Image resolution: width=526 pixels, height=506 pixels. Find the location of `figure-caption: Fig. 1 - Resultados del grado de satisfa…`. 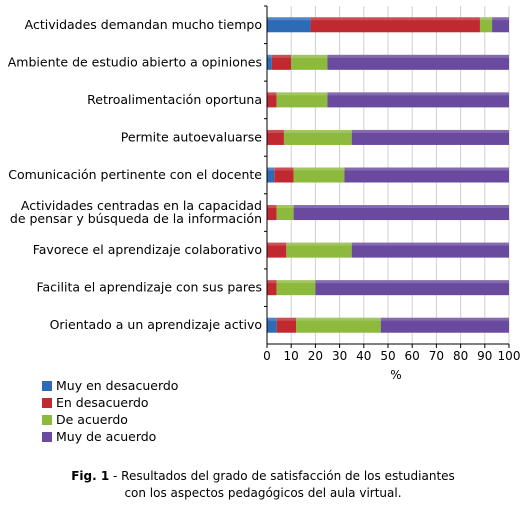

figure-caption: Fig. 1 - Resultados del grado de satisfa… is located at coordinates (263, 485).